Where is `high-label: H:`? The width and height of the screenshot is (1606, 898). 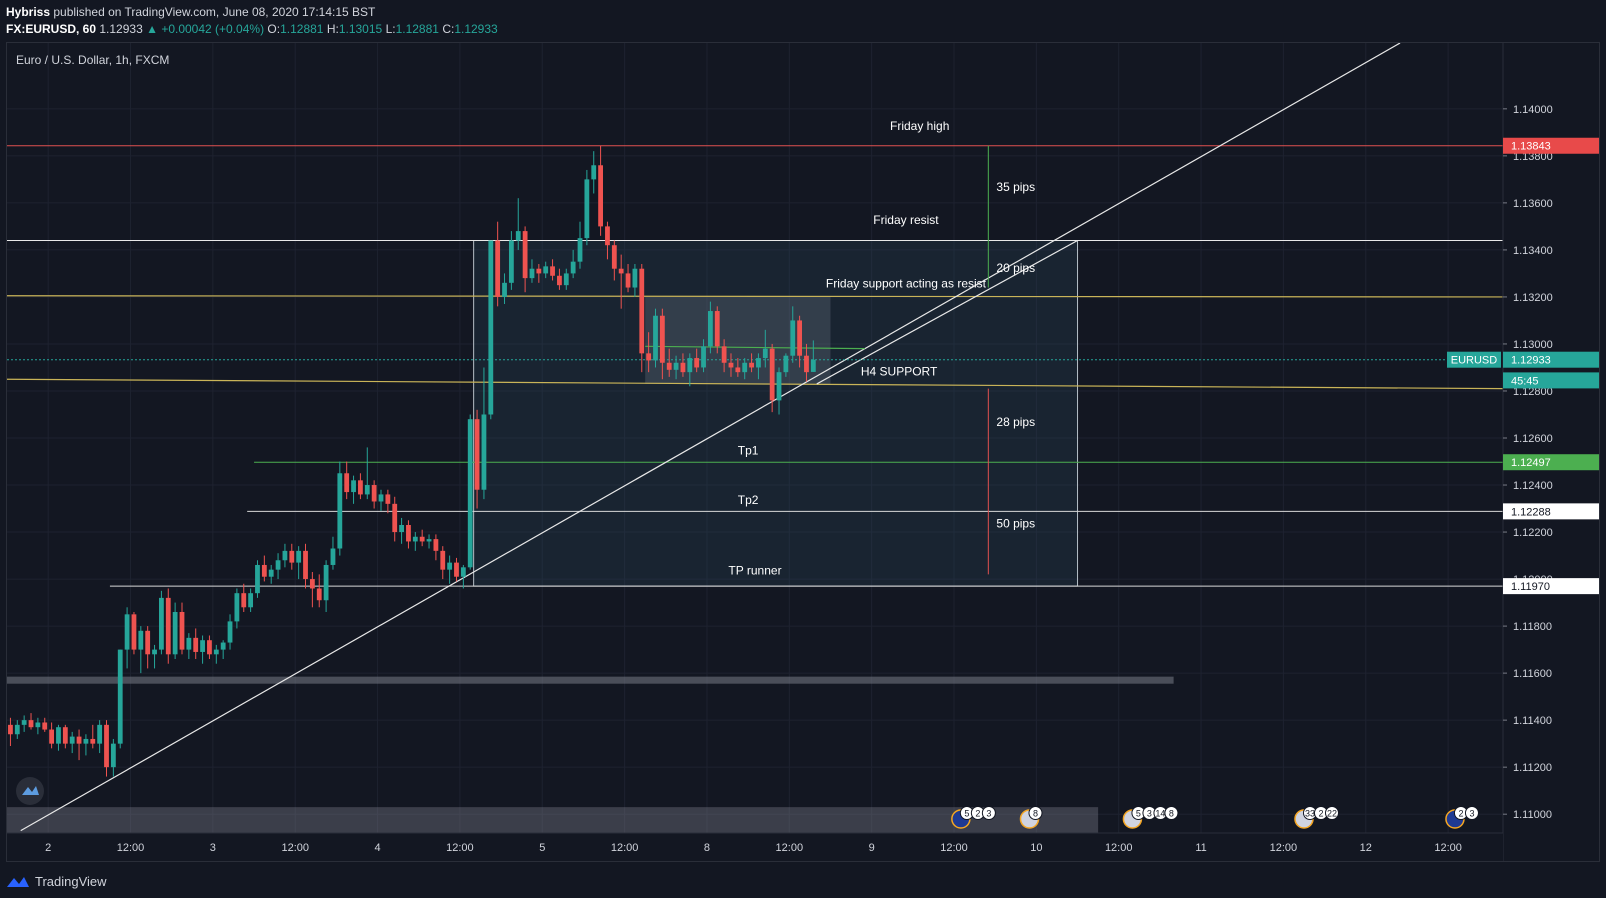 high-label: H: is located at coordinates (332, 29).